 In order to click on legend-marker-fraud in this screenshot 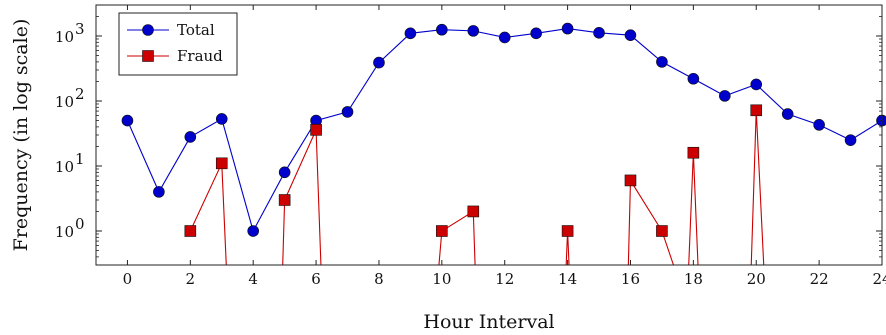, I will do `click(148, 56)`.